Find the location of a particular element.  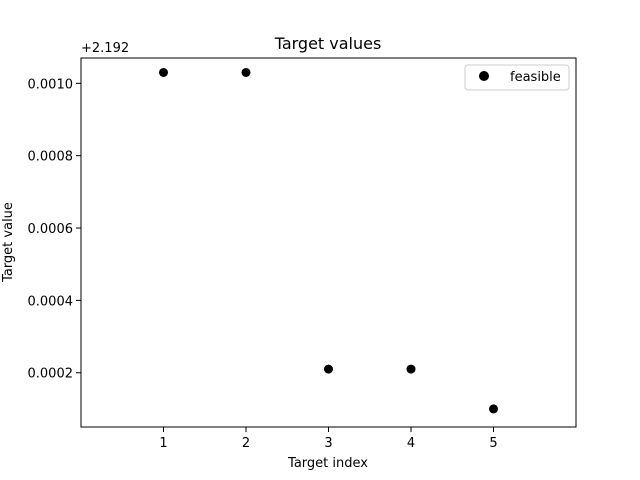

y-axis-label: Target value is located at coordinates (8, 242).